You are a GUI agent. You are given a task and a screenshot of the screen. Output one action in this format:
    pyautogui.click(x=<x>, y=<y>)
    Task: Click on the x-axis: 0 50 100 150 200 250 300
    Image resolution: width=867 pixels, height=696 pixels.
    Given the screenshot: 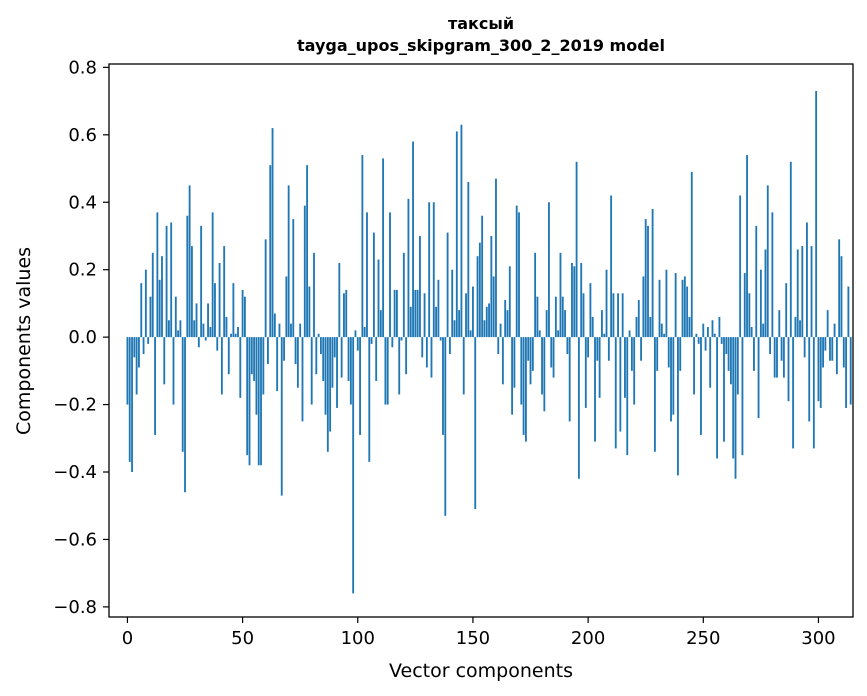 What is the action you would take?
    pyautogui.click(x=479, y=633)
    